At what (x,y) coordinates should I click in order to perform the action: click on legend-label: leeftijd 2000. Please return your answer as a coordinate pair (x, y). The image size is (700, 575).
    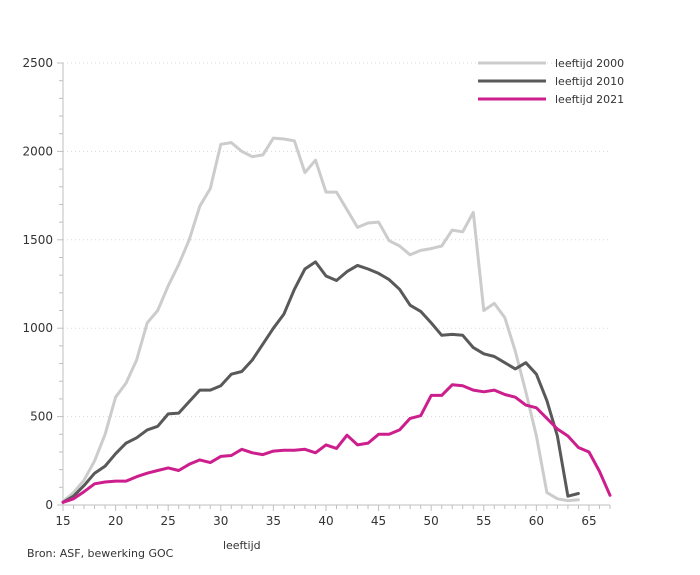
    Looking at the image, I should click on (589, 63).